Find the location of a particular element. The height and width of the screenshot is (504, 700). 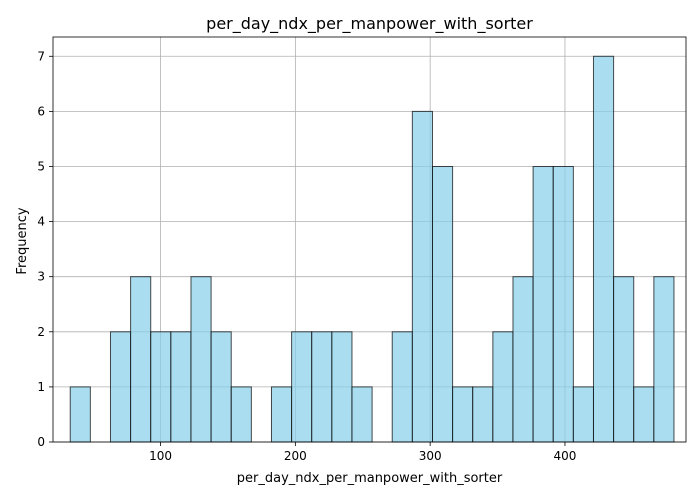

x-tick-label: 200 is located at coordinates (295, 456).